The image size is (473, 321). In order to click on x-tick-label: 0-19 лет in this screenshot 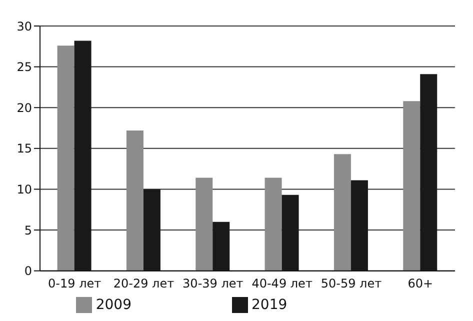, I will do `click(75, 283)`.